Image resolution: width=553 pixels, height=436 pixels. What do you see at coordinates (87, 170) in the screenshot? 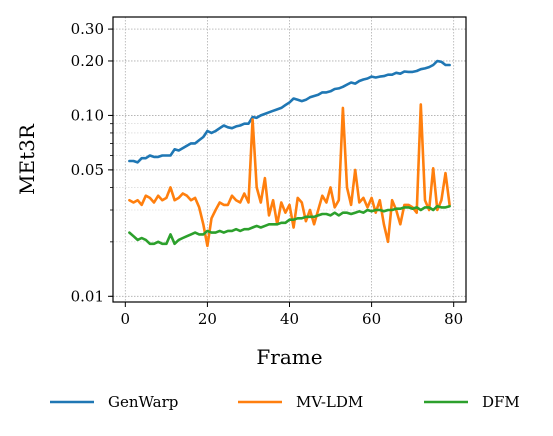
I see `y-tick-label: 0.05` at bounding box center [87, 170].